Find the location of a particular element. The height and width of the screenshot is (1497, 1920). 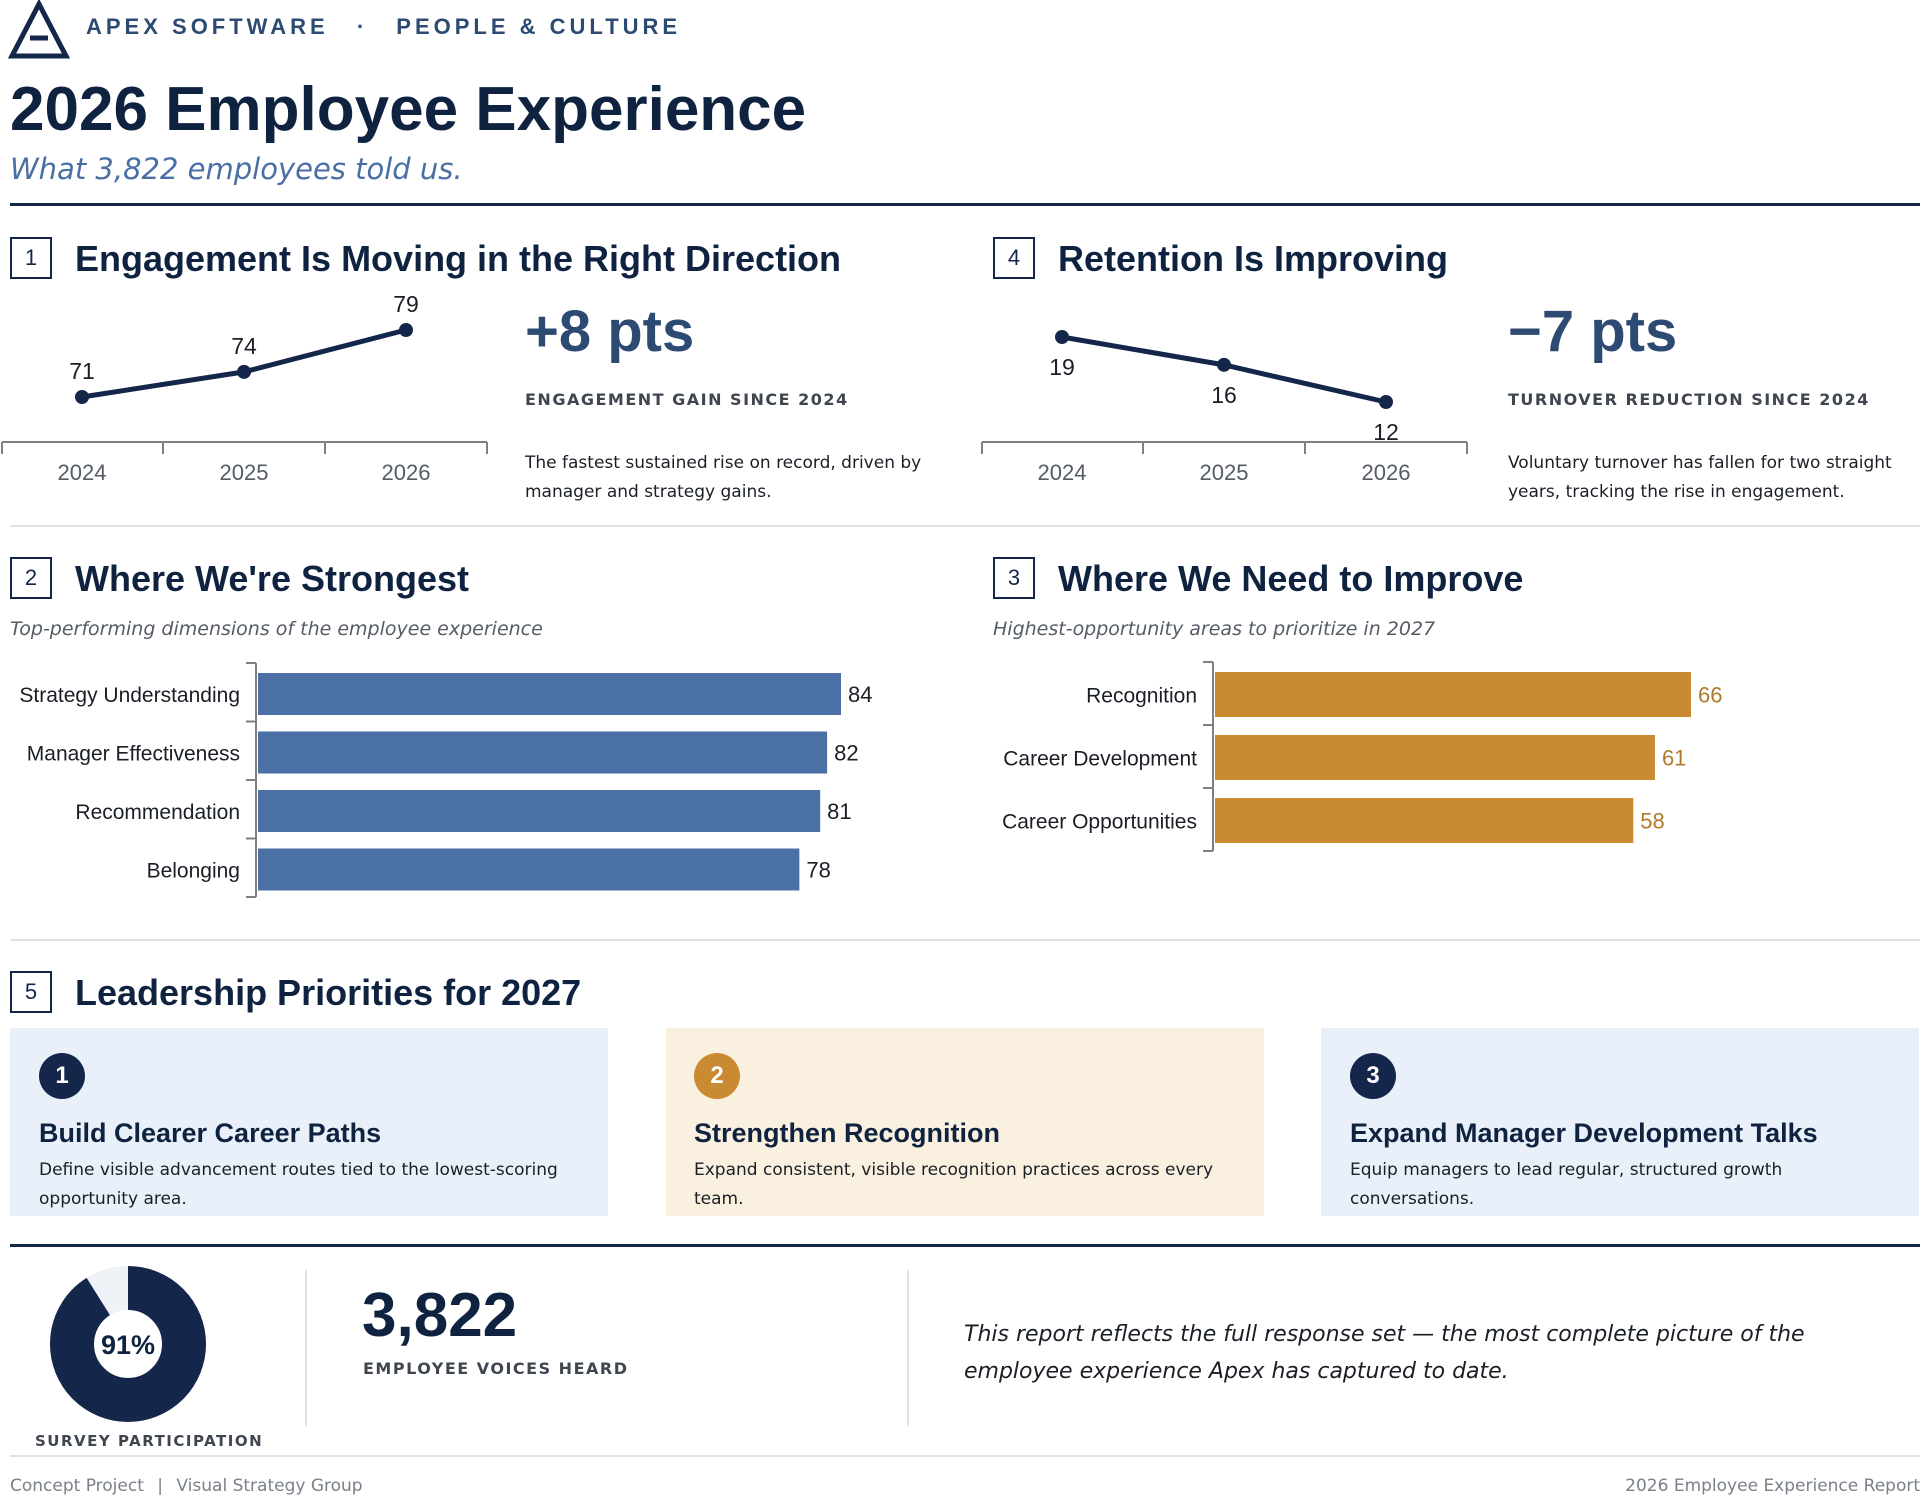

engagement-kpi: +8 pts is located at coordinates (610, 331).